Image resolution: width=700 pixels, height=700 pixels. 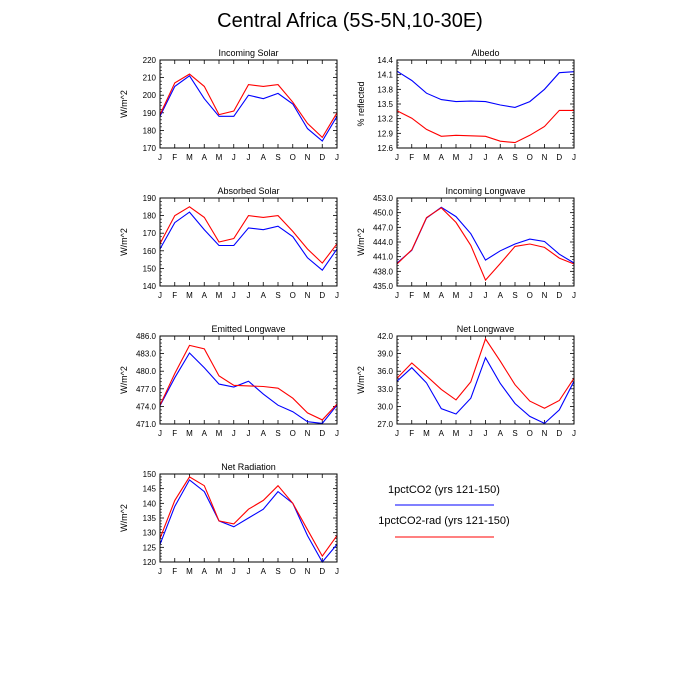 I want to click on y-tick-label: 438.0, so click(x=383, y=271).